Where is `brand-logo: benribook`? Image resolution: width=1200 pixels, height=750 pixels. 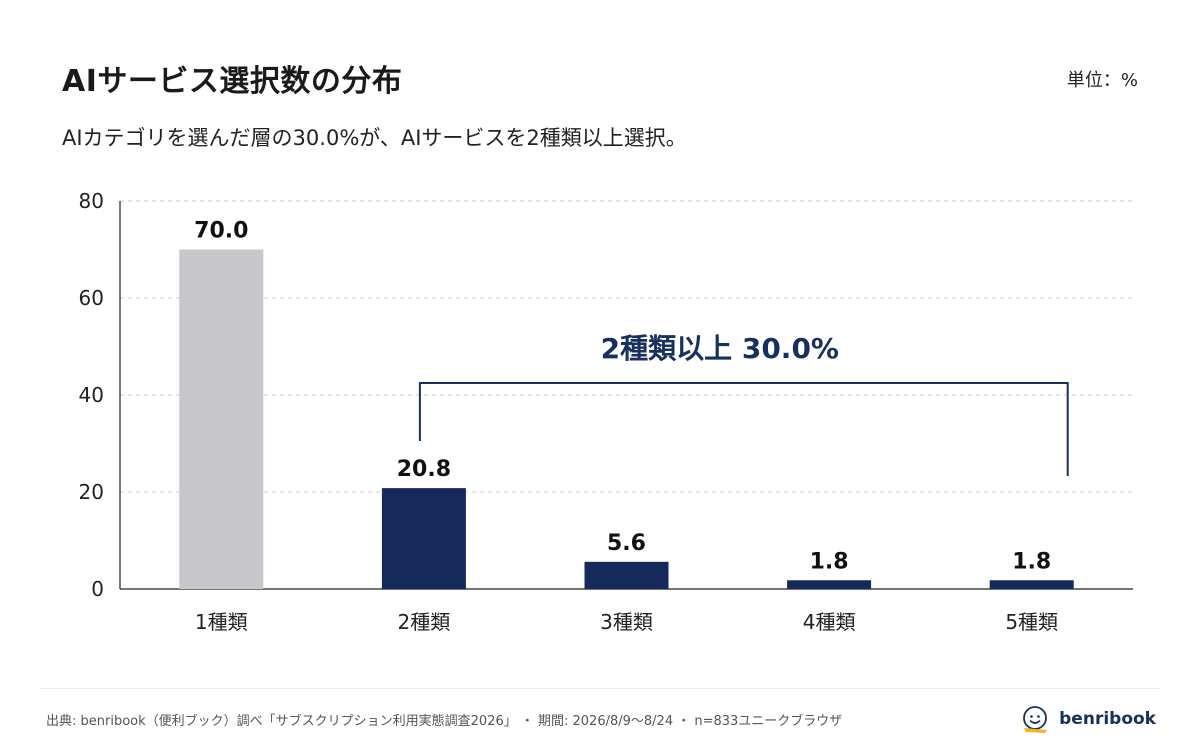 brand-logo: benribook is located at coordinates (1088, 719).